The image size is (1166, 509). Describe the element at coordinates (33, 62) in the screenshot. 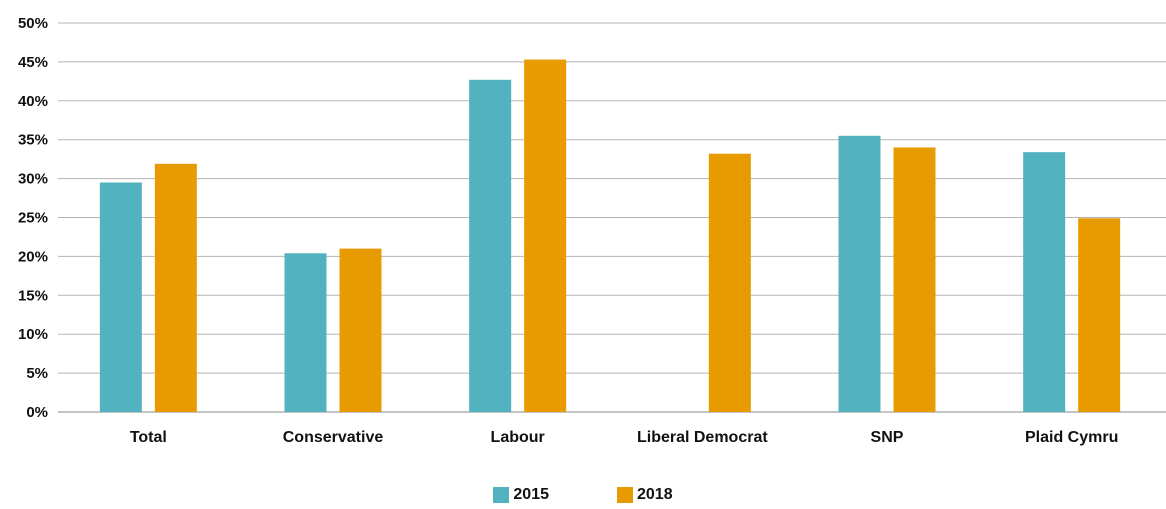

I see `y-tick-label: 45%` at that location.